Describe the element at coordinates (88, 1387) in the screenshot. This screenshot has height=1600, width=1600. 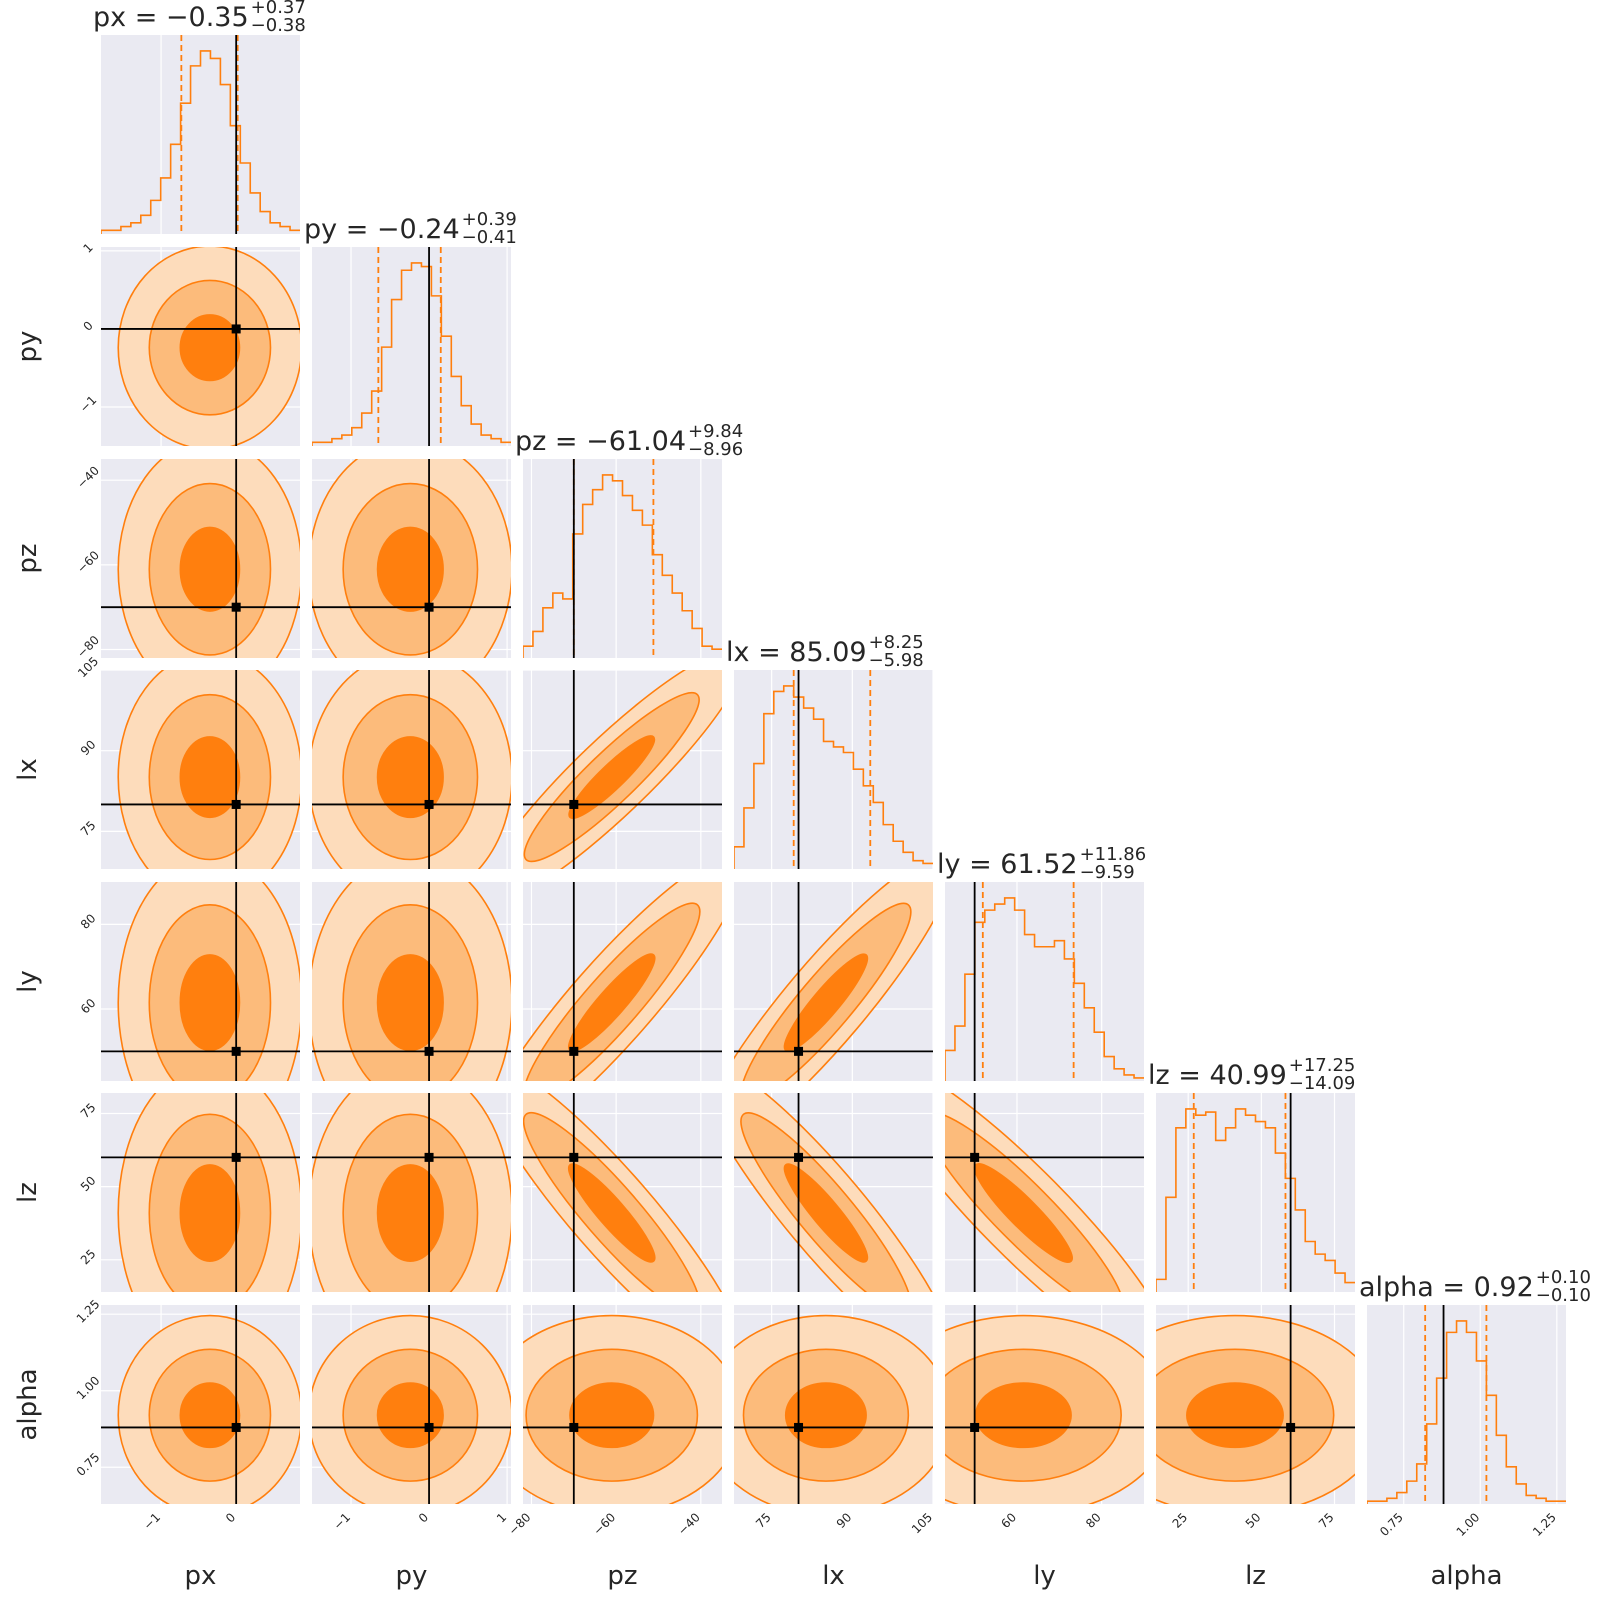
I see `y-tick-label: 1.00` at that location.